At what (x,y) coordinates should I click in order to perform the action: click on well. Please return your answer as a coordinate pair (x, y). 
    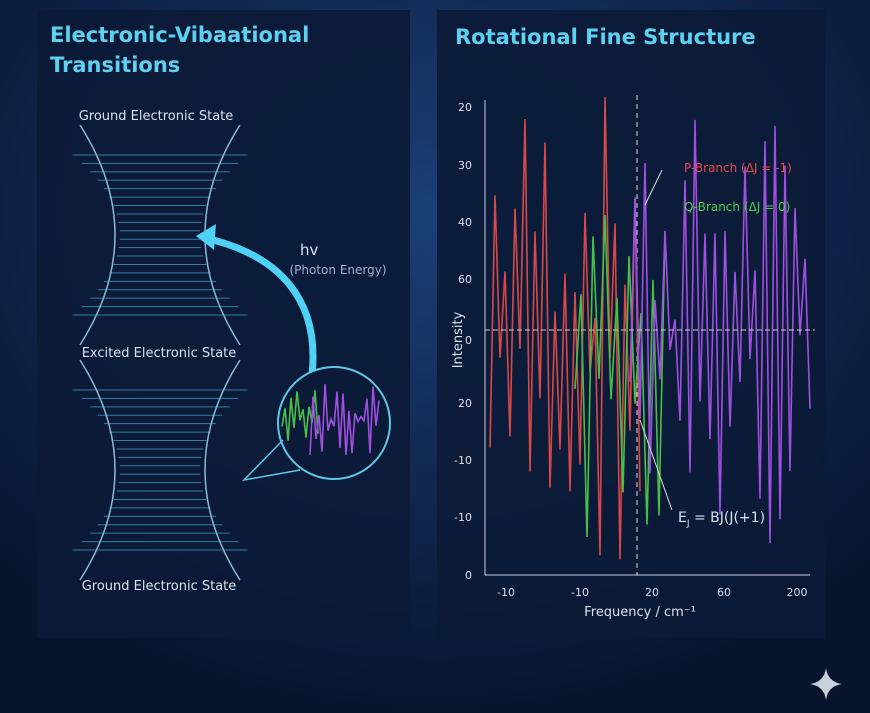
    Looking at the image, I should click on (160, 470).